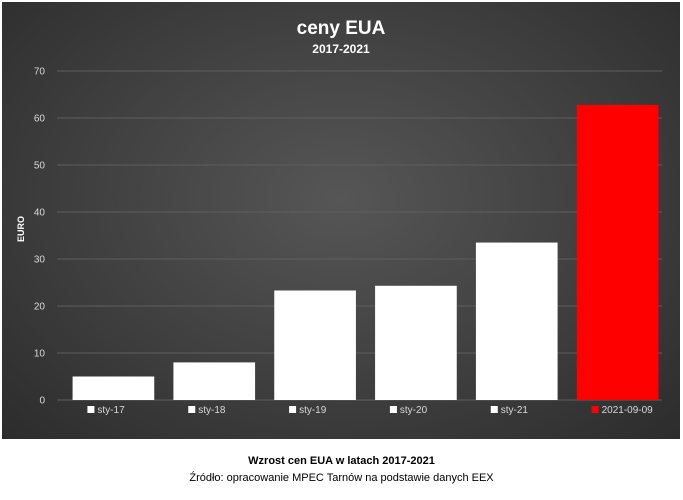 Image resolution: width=683 pixels, height=500 pixels. What do you see at coordinates (313, 410) in the screenshot?
I see `legend-label-sty-19: sty-19` at bounding box center [313, 410].